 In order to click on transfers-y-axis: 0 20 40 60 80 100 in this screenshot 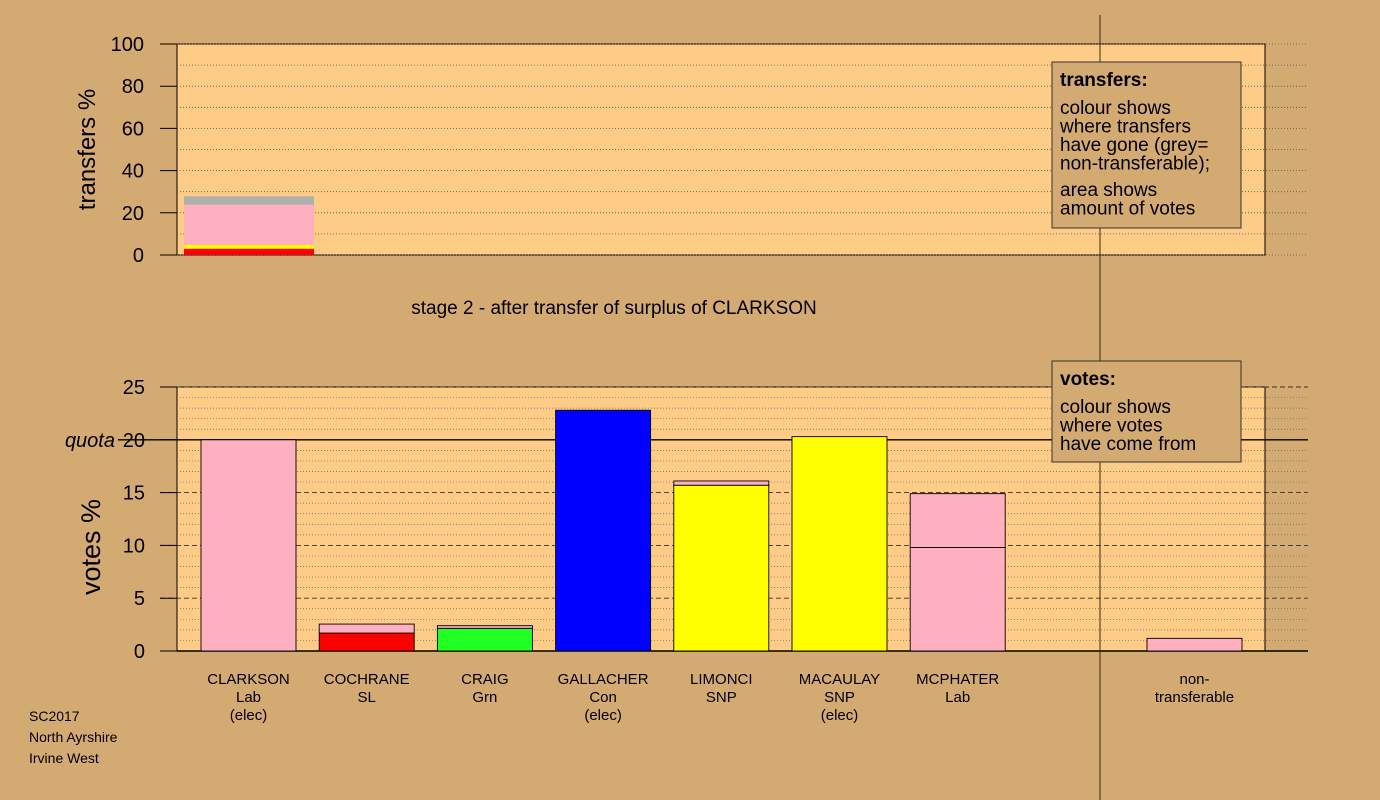, I will do `click(144, 150)`.